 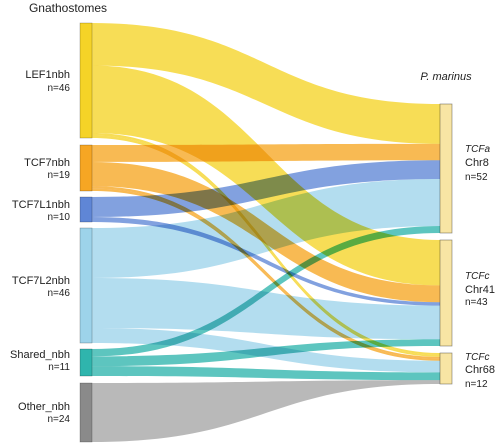 What do you see at coordinates (58, 293) in the screenshot?
I see `left-node-count-tcf7l2nbh: n=46` at bounding box center [58, 293].